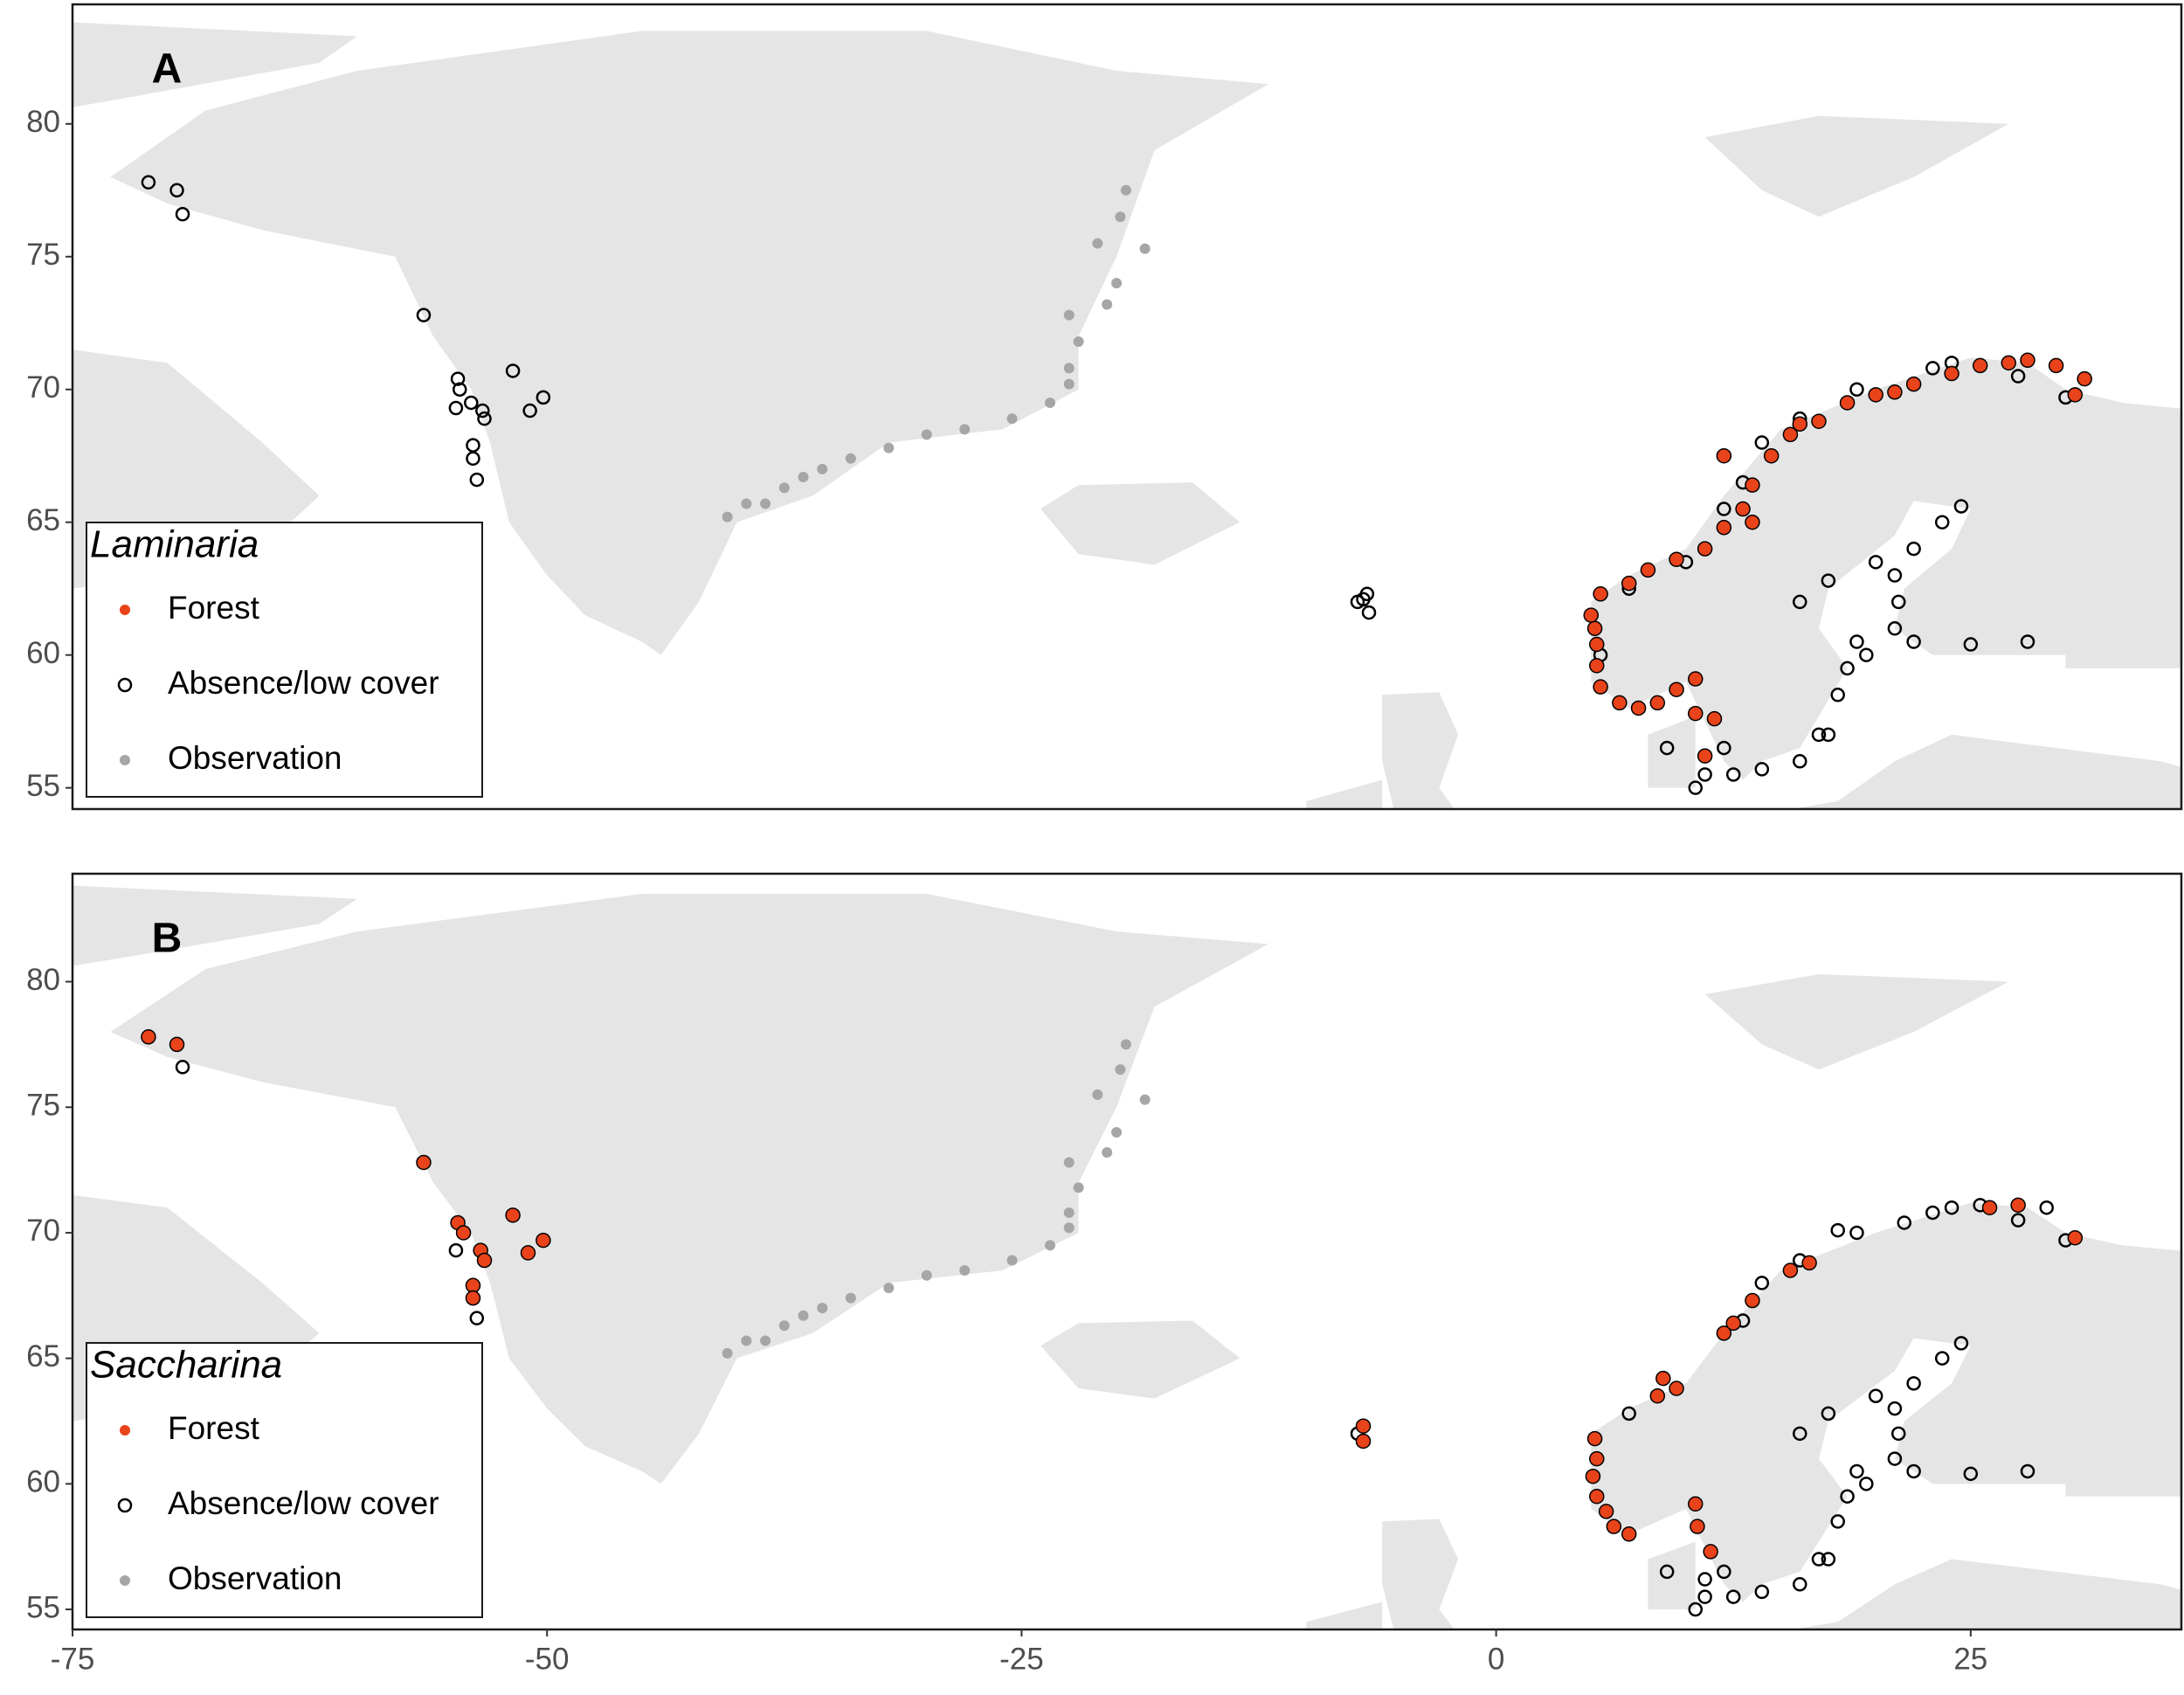  Describe the element at coordinates (43, 653) in the screenshot. I see `y-tick-label: 60` at that location.